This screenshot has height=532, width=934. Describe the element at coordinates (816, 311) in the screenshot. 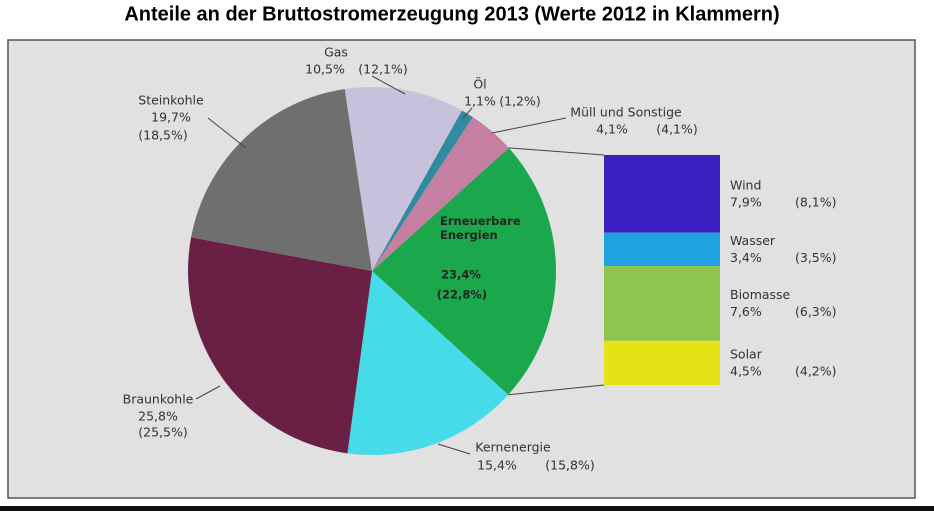

I see `value-label-2012: (6,3%)` at that location.